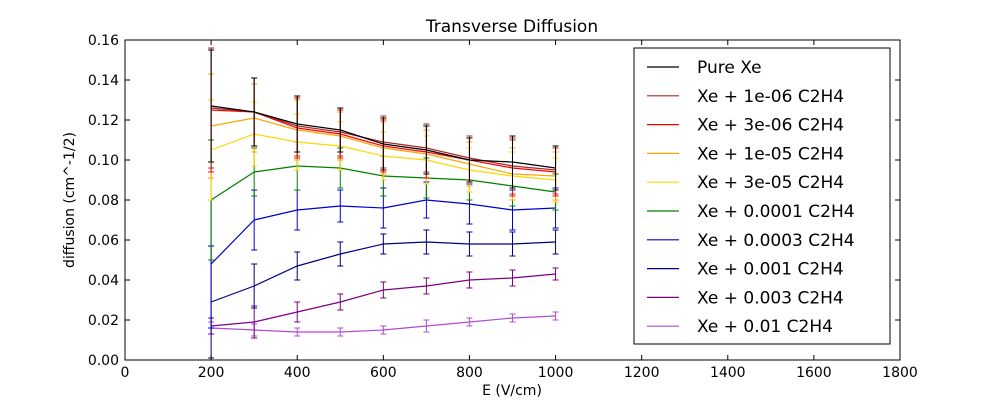  Describe the element at coordinates (297, 373) in the screenshot. I see `x-tick-label: 400` at that location.